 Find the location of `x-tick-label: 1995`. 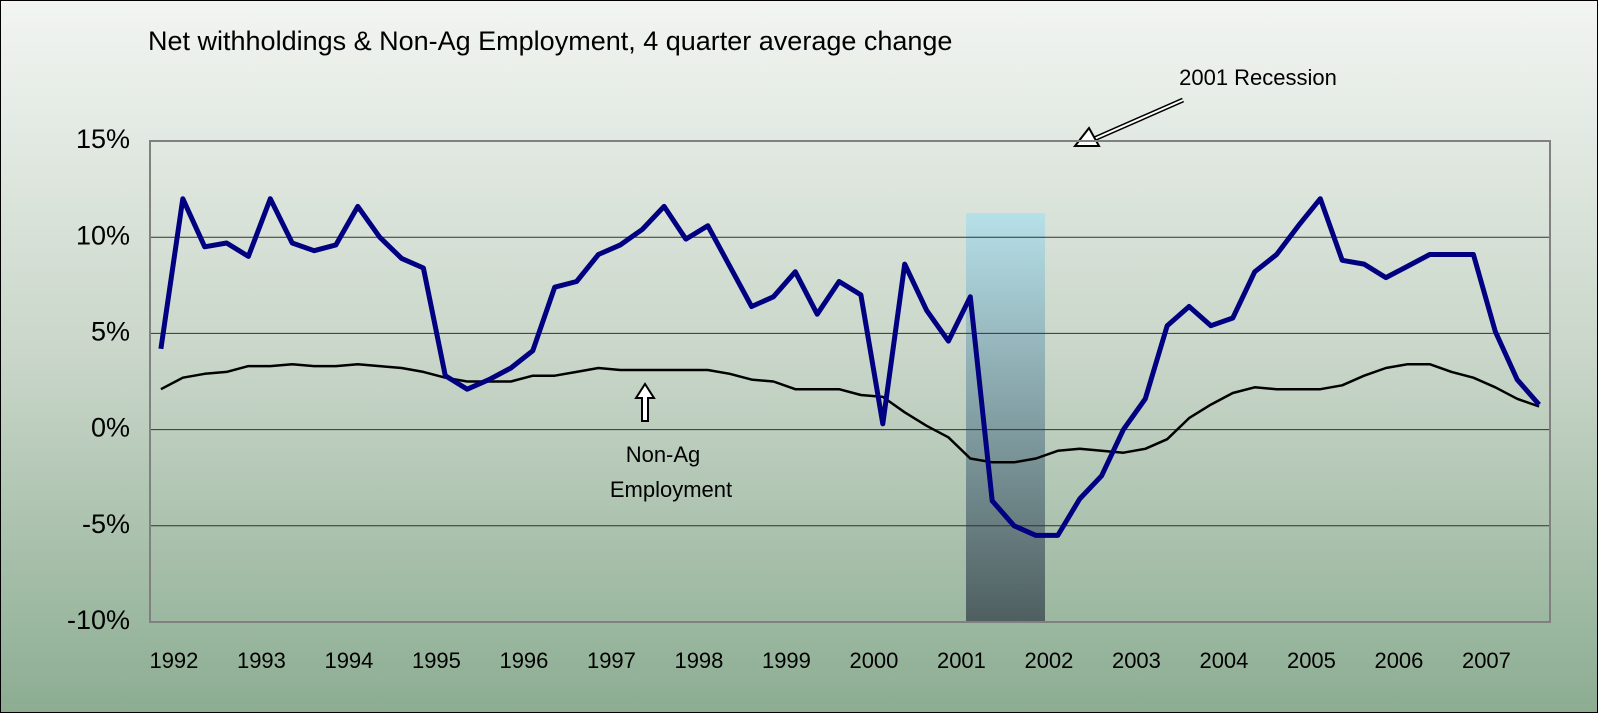

x-tick-label: 1995 is located at coordinates (436, 660).